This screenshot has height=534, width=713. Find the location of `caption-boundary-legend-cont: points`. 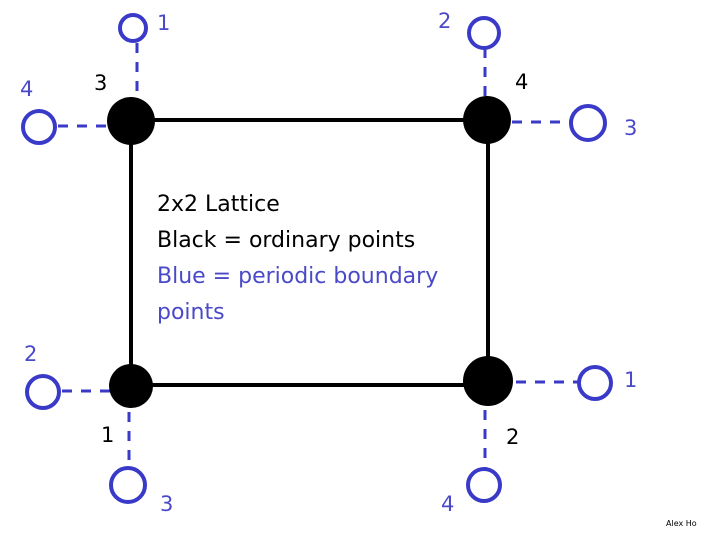

caption-boundary-legend-cont: points is located at coordinates (191, 312).